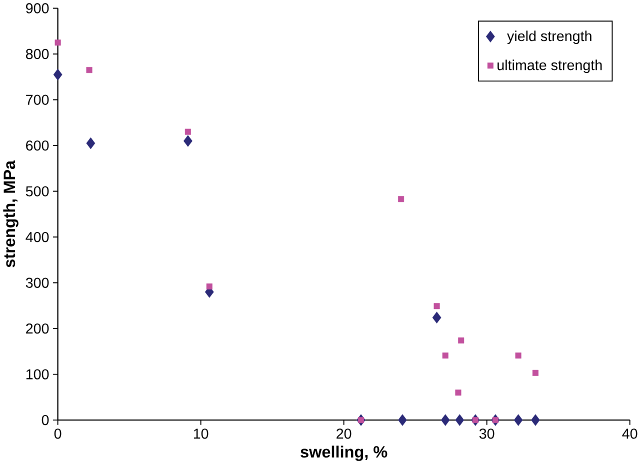  What do you see at coordinates (58, 433) in the screenshot?
I see `x-tick-label: 0` at bounding box center [58, 433].